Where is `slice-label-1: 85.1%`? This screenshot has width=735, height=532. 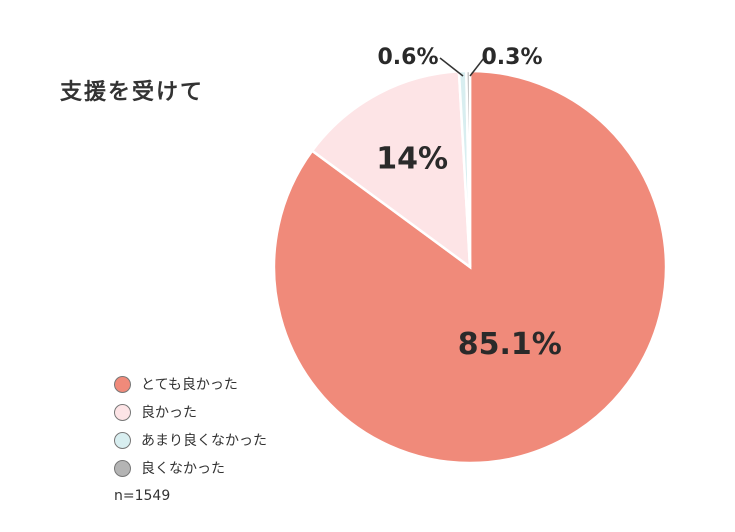
slice-label-1: 85.1% is located at coordinates (510, 344).